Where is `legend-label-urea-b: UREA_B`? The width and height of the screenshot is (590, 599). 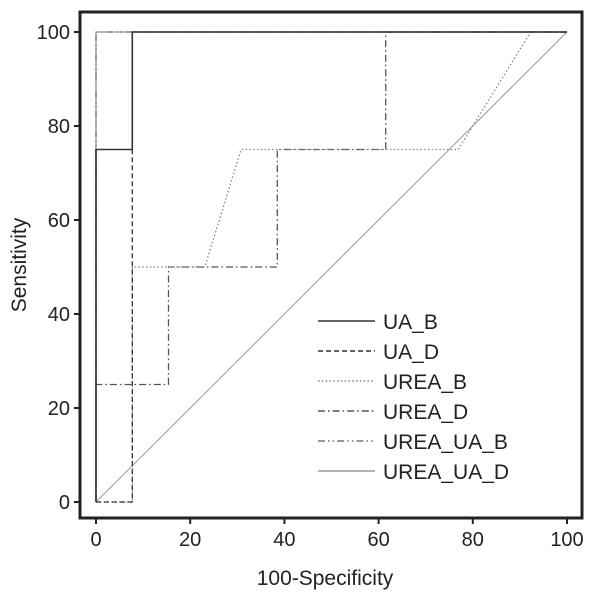
legend-label-urea-b: UREA_B is located at coordinates (425, 382).